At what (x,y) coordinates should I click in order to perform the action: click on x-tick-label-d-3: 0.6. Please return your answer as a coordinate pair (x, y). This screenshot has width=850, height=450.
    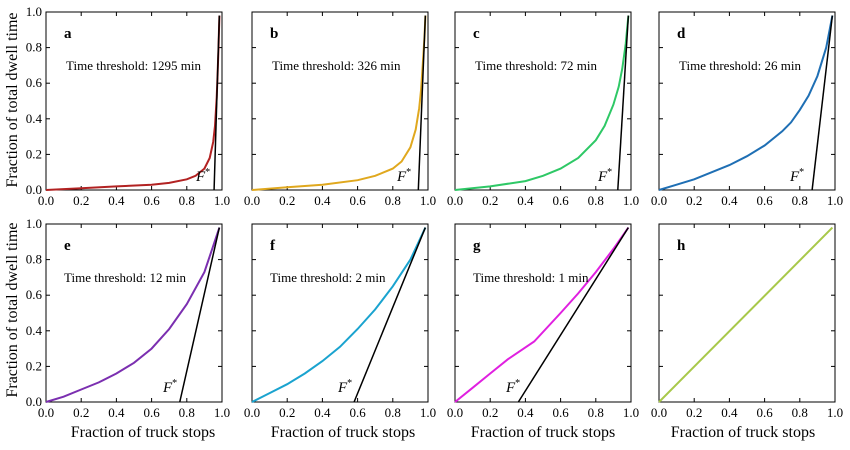
    Looking at the image, I should click on (764, 200).